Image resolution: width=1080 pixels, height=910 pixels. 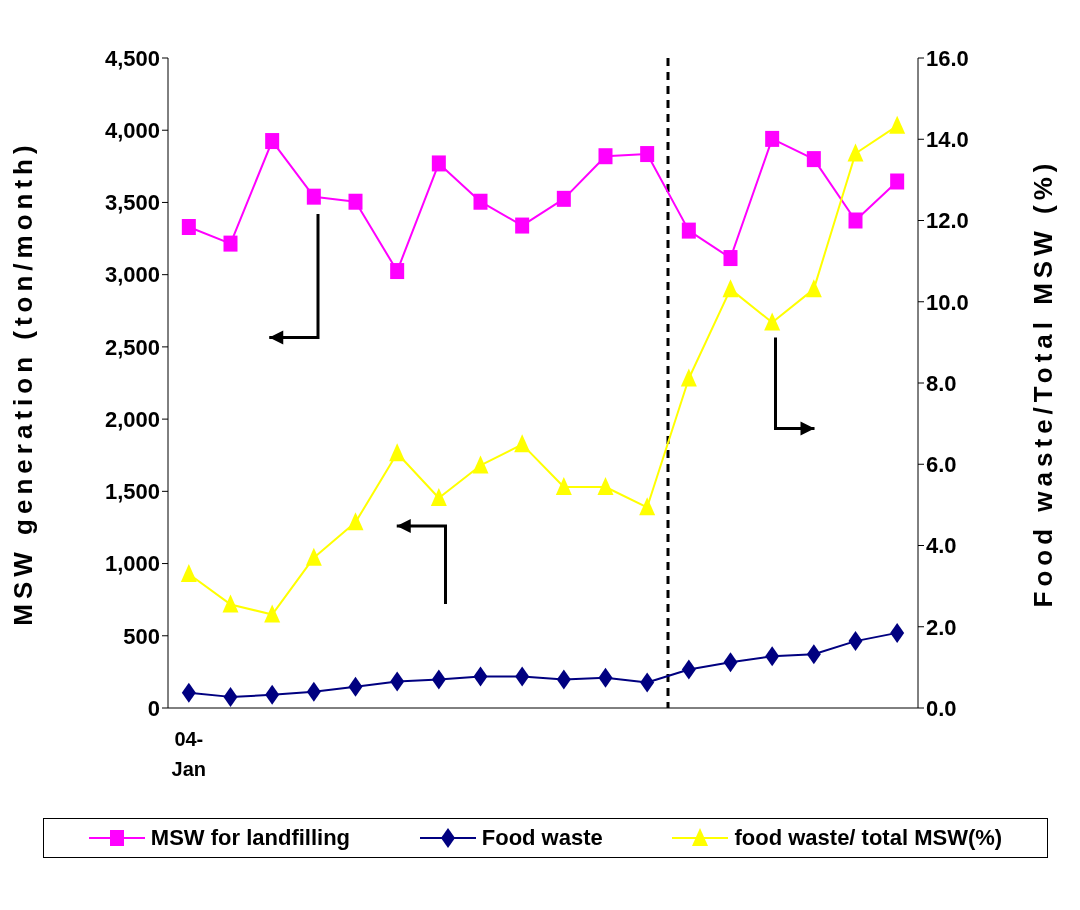 I want to click on y-tick-label: 3,500, so click(x=132, y=203).